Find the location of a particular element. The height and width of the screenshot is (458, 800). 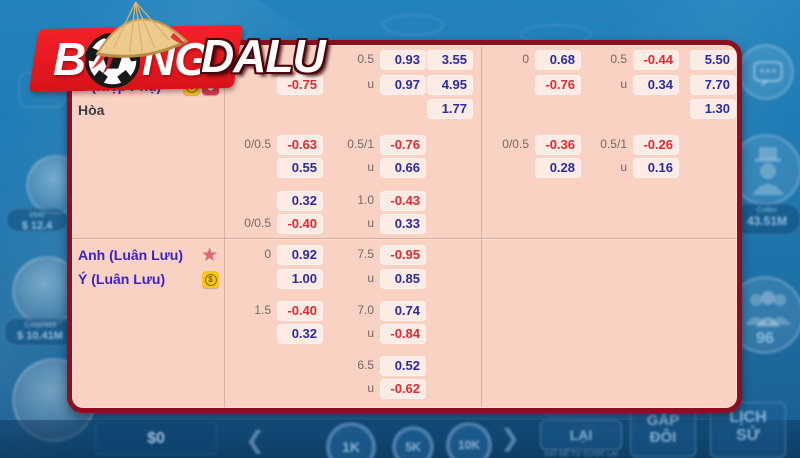

history-button-line1: LỊCH is located at coordinates (748, 417).